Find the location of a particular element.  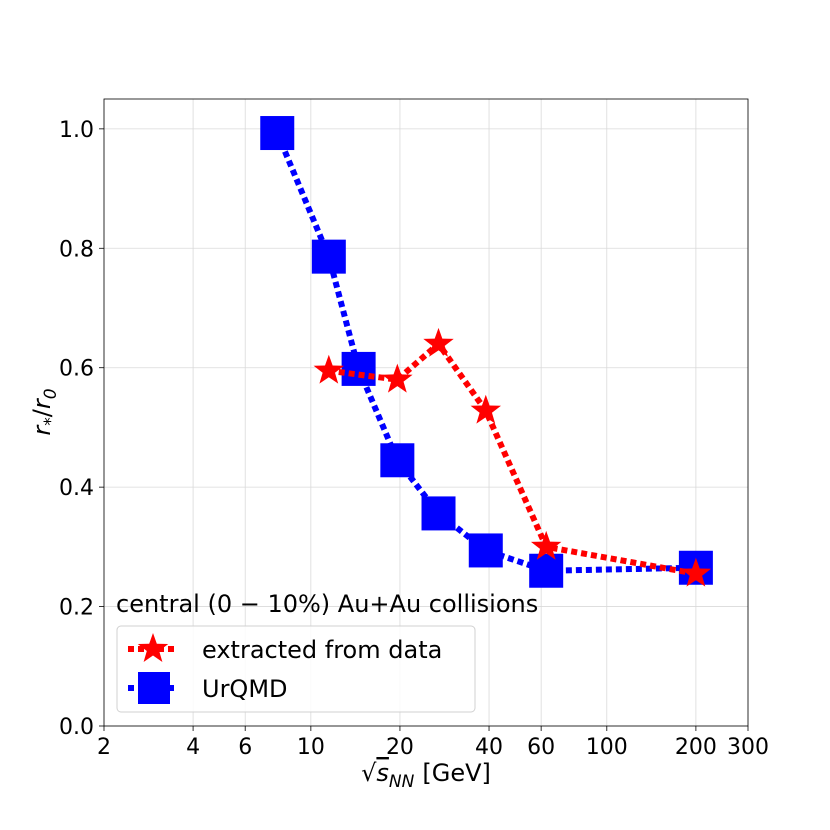

y-axis-label-var2: r is located at coordinates (42, 403).